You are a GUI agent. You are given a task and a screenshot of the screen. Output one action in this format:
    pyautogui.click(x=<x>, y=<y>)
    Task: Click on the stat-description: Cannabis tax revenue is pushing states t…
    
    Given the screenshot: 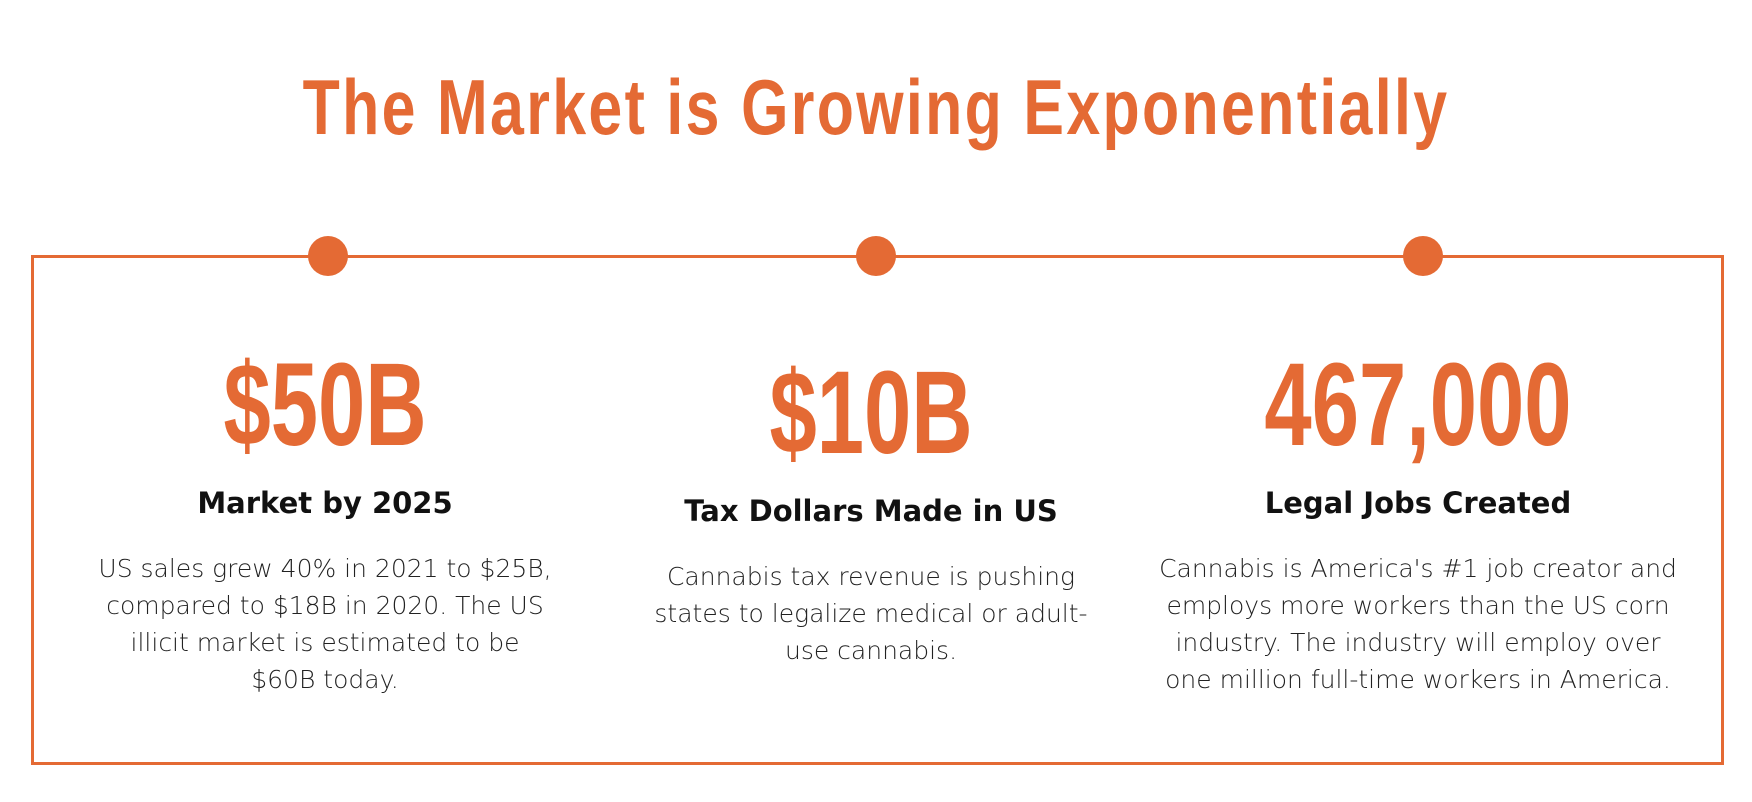 What is the action you would take?
    pyautogui.click(x=871, y=613)
    